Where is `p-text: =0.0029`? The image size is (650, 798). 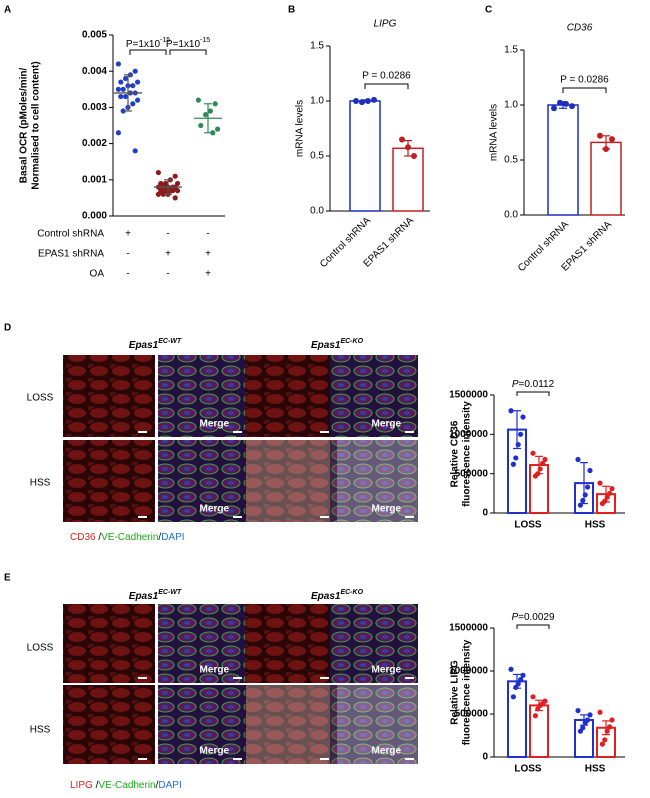
p-text: =0.0029 is located at coordinates (536, 617).